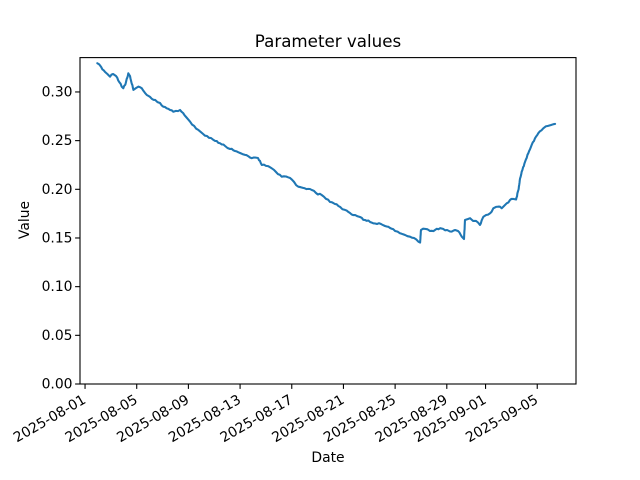 The width and height of the screenshot is (640, 480). Describe the element at coordinates (328, 458) in the screenshot. I see `x-axis-label: Date` at that location.